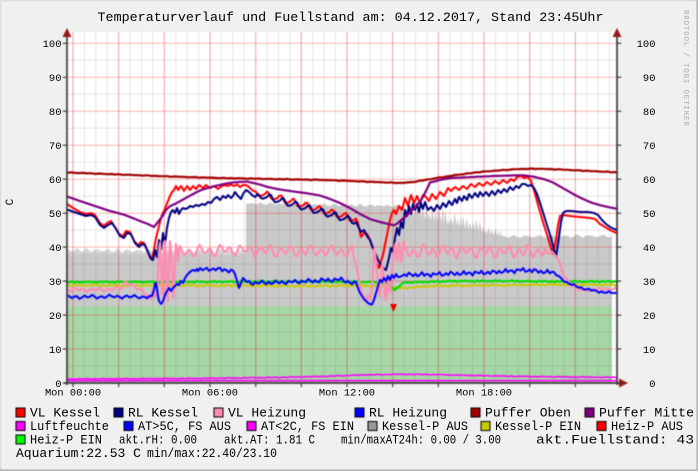 The height and width of the screenshot is (476, 698). I want to click on svg-text: Aquarium:22.53 C, so click(78, 453).